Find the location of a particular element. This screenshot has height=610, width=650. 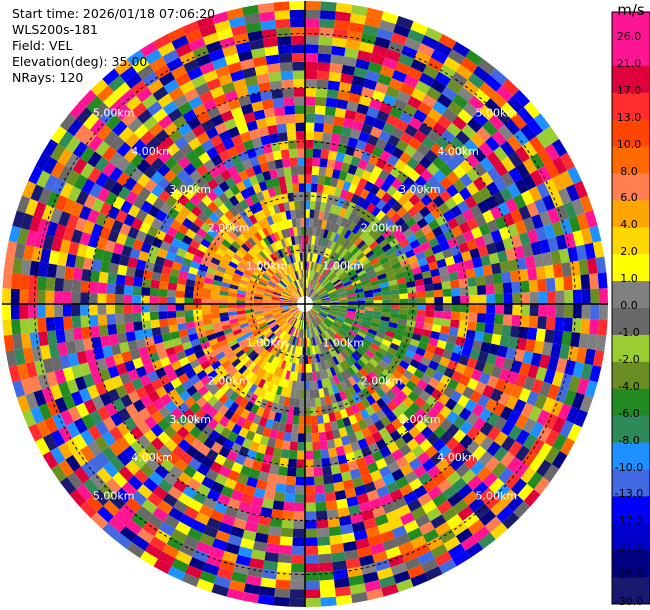

colorbar-swatch is located at coordinates (631, 429).